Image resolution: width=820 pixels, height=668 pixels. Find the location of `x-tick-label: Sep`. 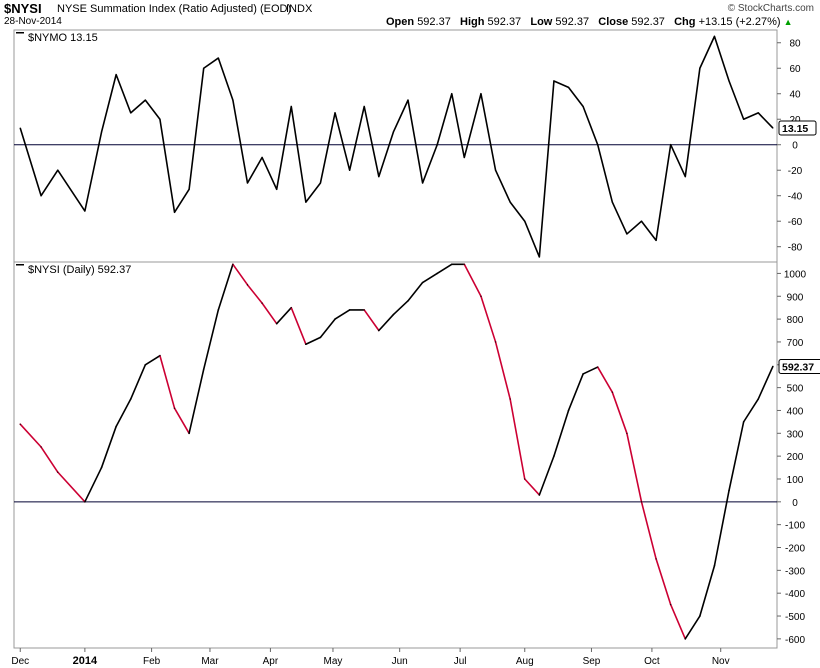

x-tick-label: Sep is located at coordinates (592, 661).